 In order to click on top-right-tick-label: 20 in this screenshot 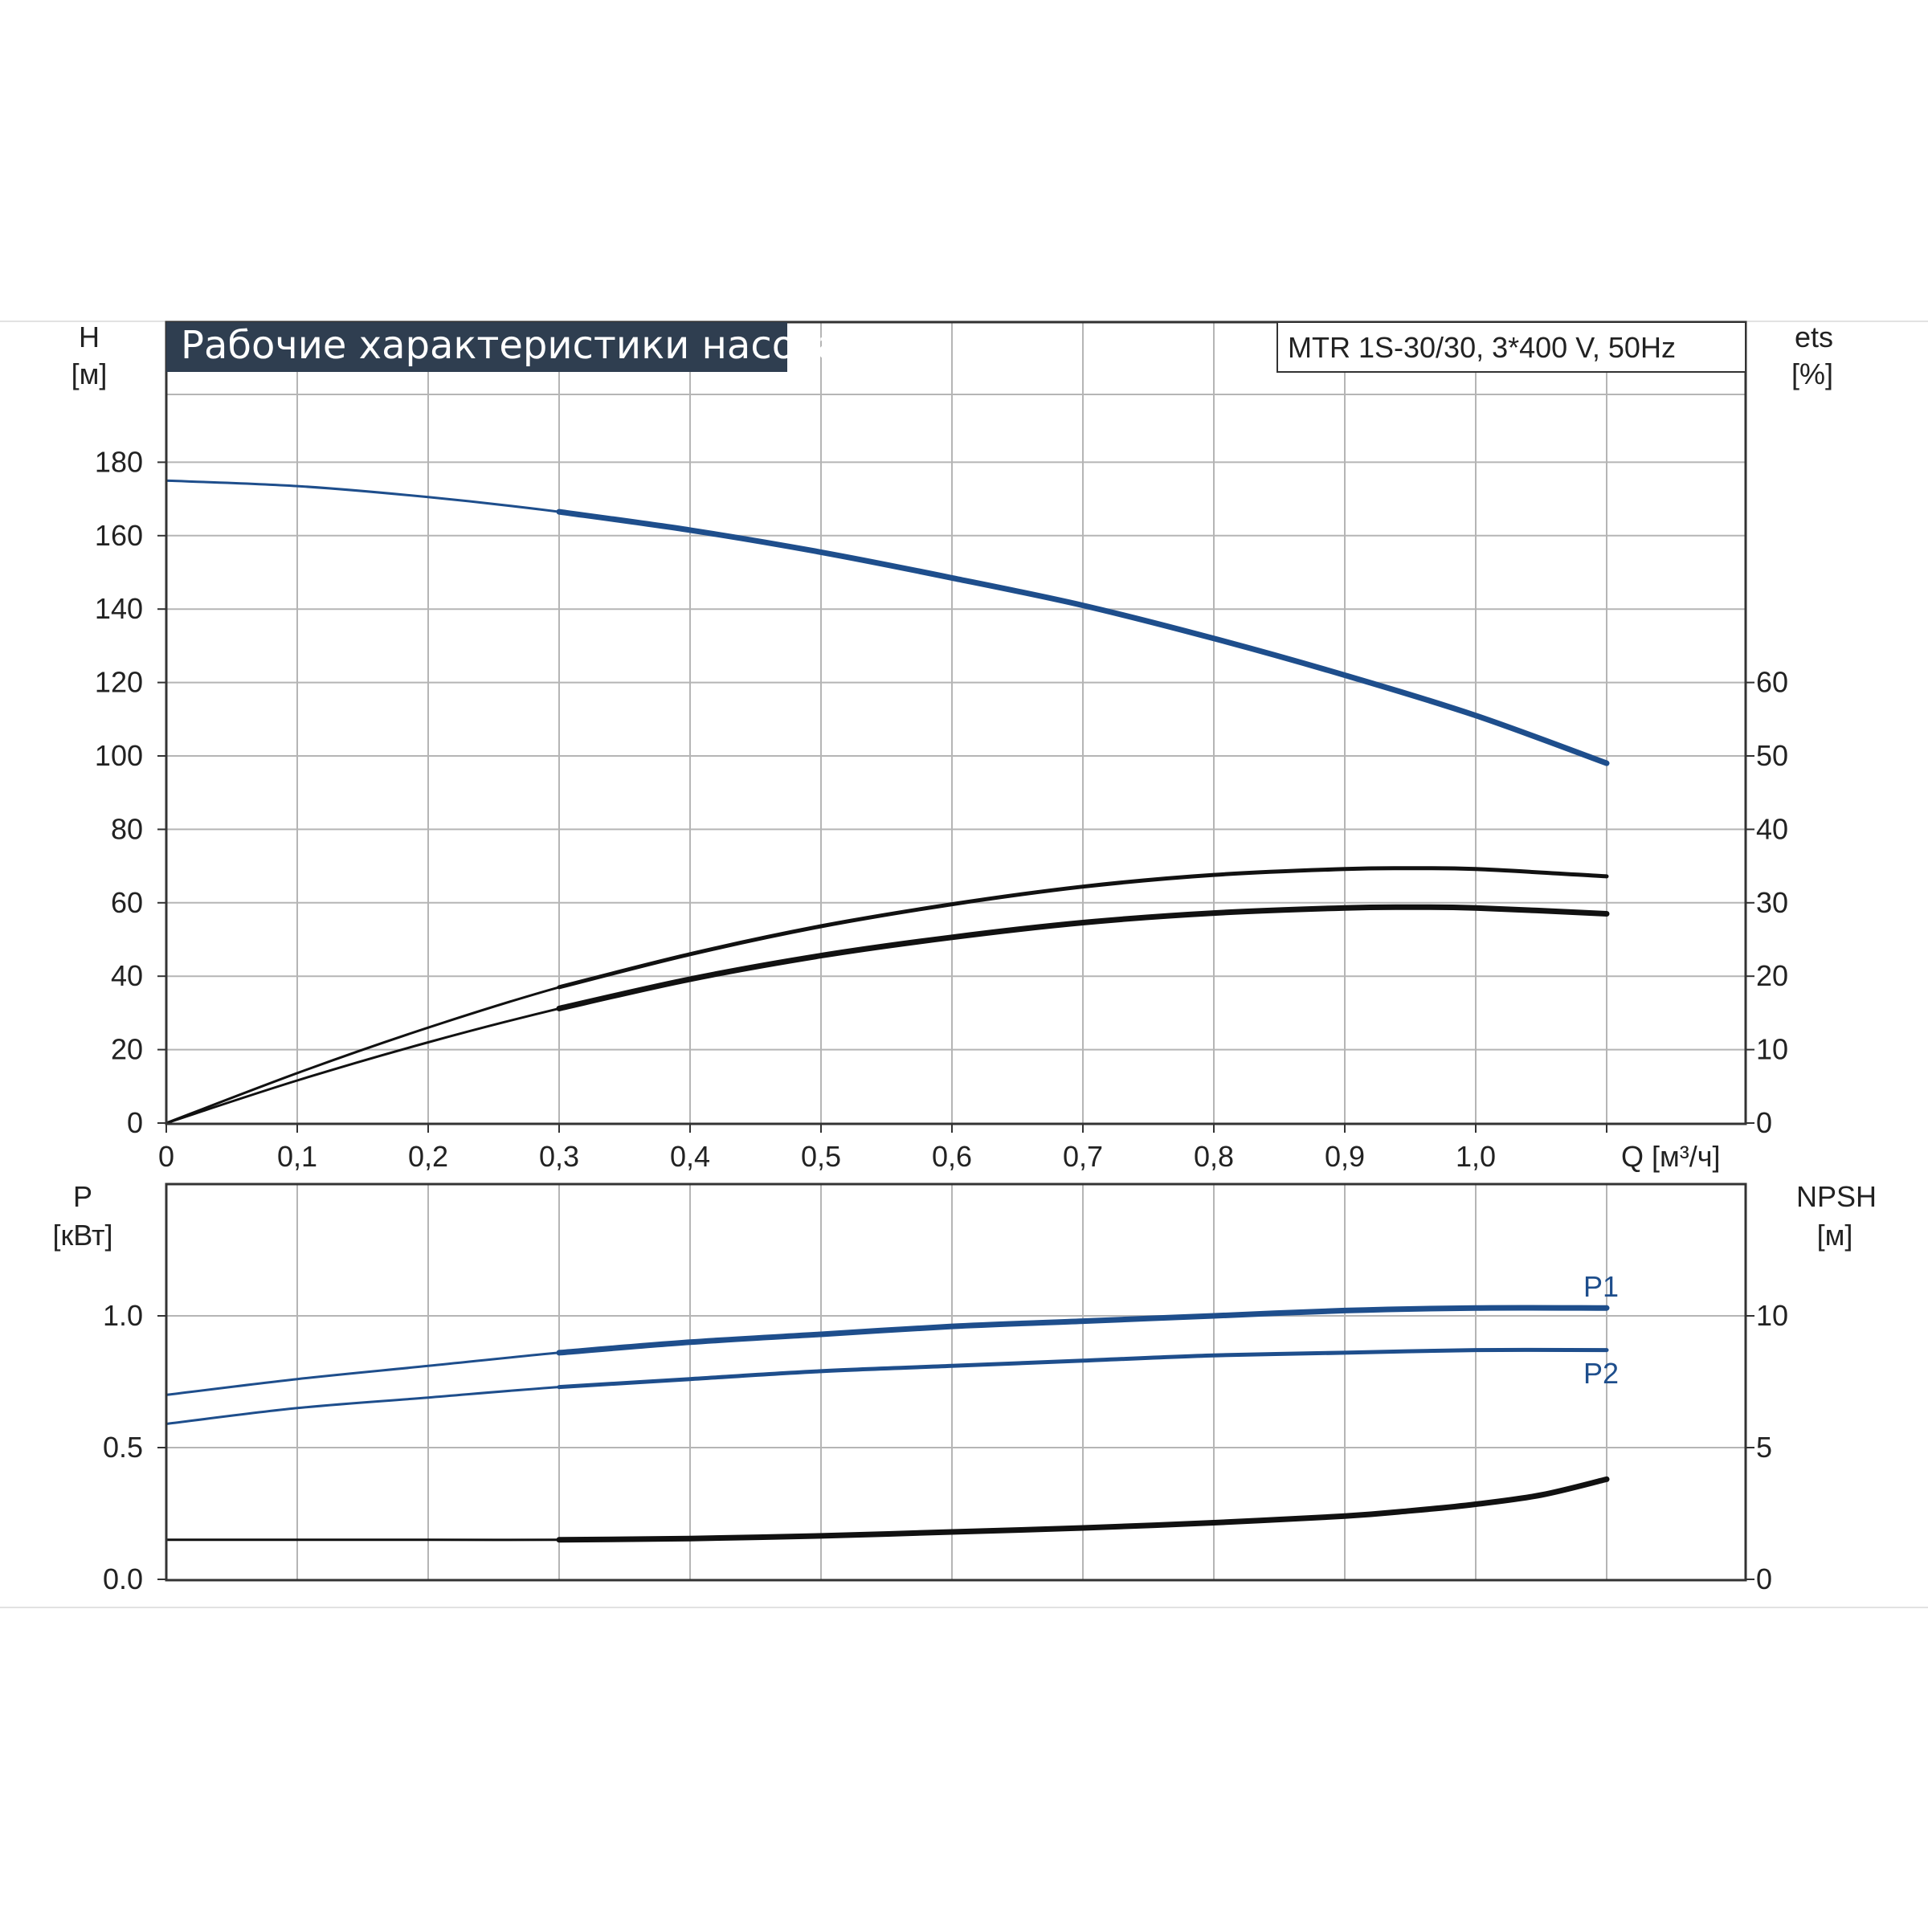, I will do `click(1772, 975)`.